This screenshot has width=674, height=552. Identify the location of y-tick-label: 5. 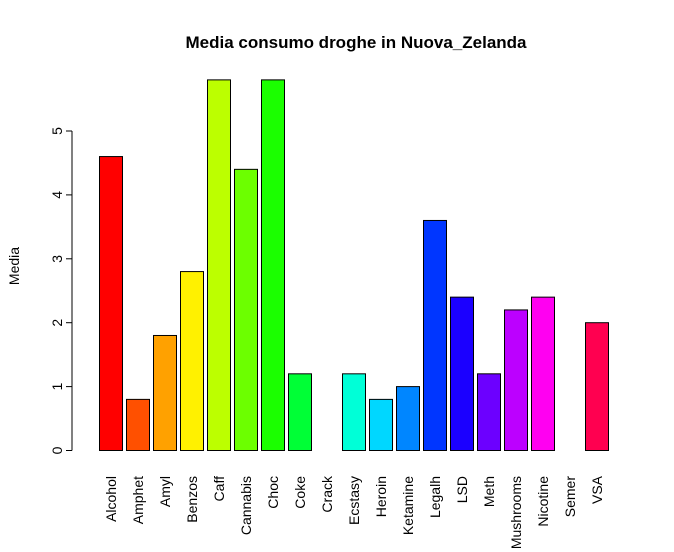
(57, 131).